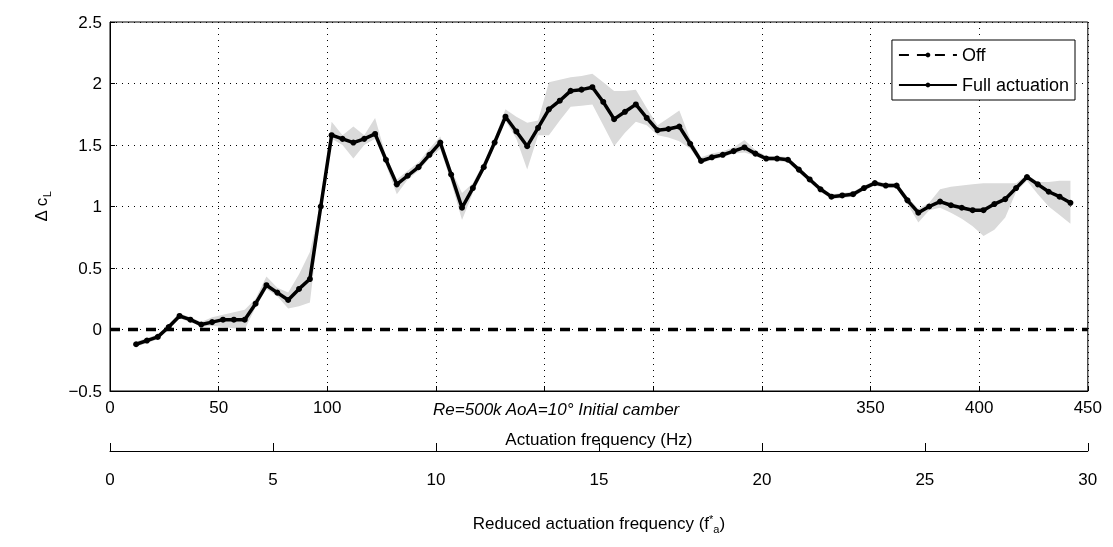 This screenshot has width=1113, height=547. What do you see at coordinates (219, 407) in the screenshot?
I see `x-tick-label: 50` at bounding box center [219, 407].